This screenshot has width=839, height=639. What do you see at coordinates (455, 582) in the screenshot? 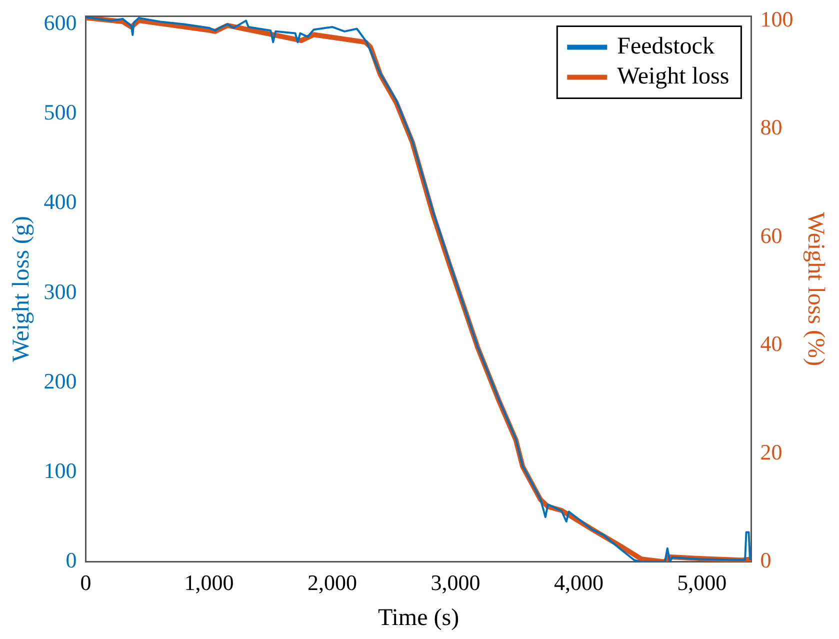
I see `x-tick-label: 3,000` at bounding box center [455, 582].